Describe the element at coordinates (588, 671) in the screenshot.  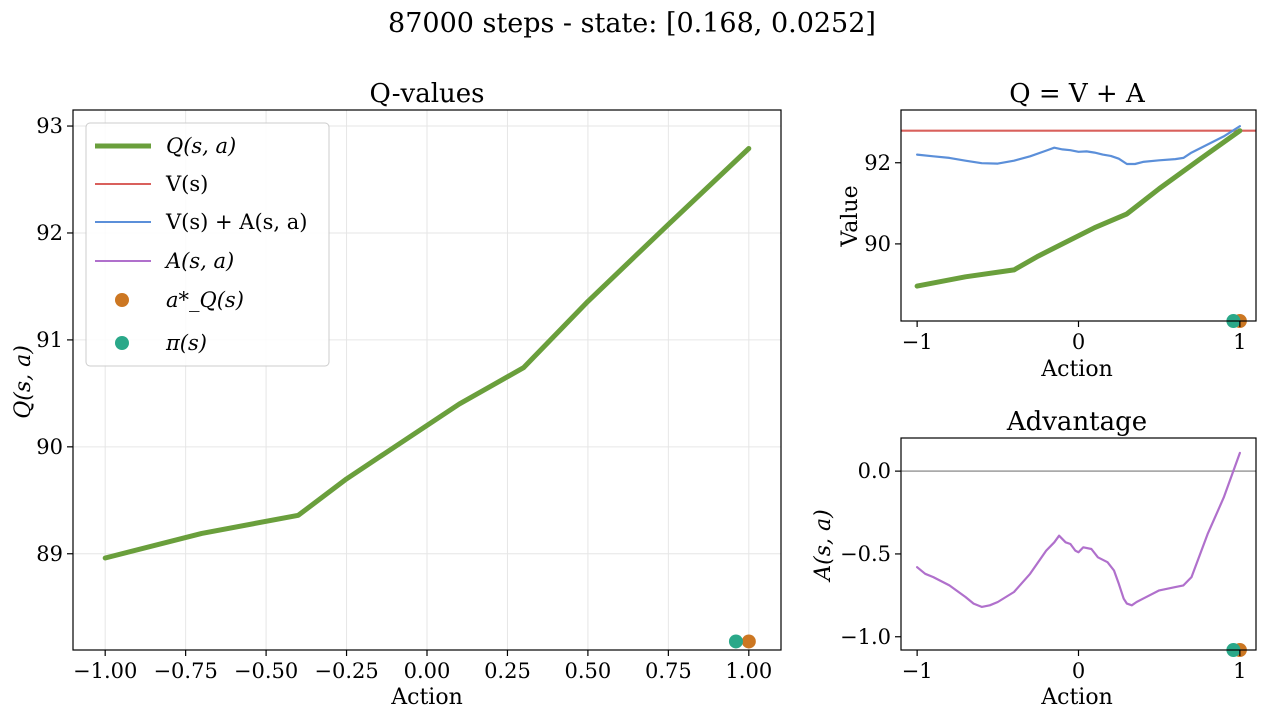
I see `q-values-xtick-label-6: 0.50` at that location.